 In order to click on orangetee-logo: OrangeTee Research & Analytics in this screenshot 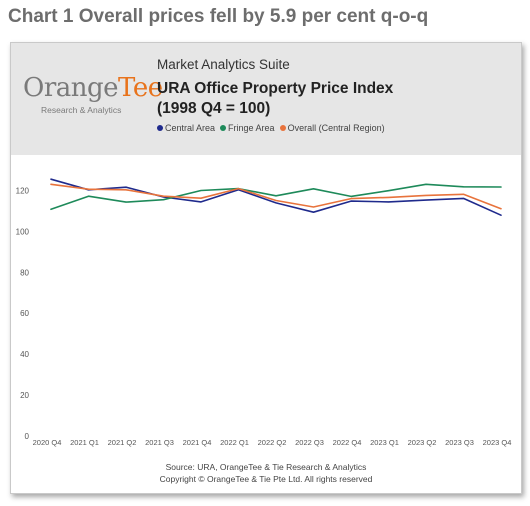, I will do `click(93, 94)`.